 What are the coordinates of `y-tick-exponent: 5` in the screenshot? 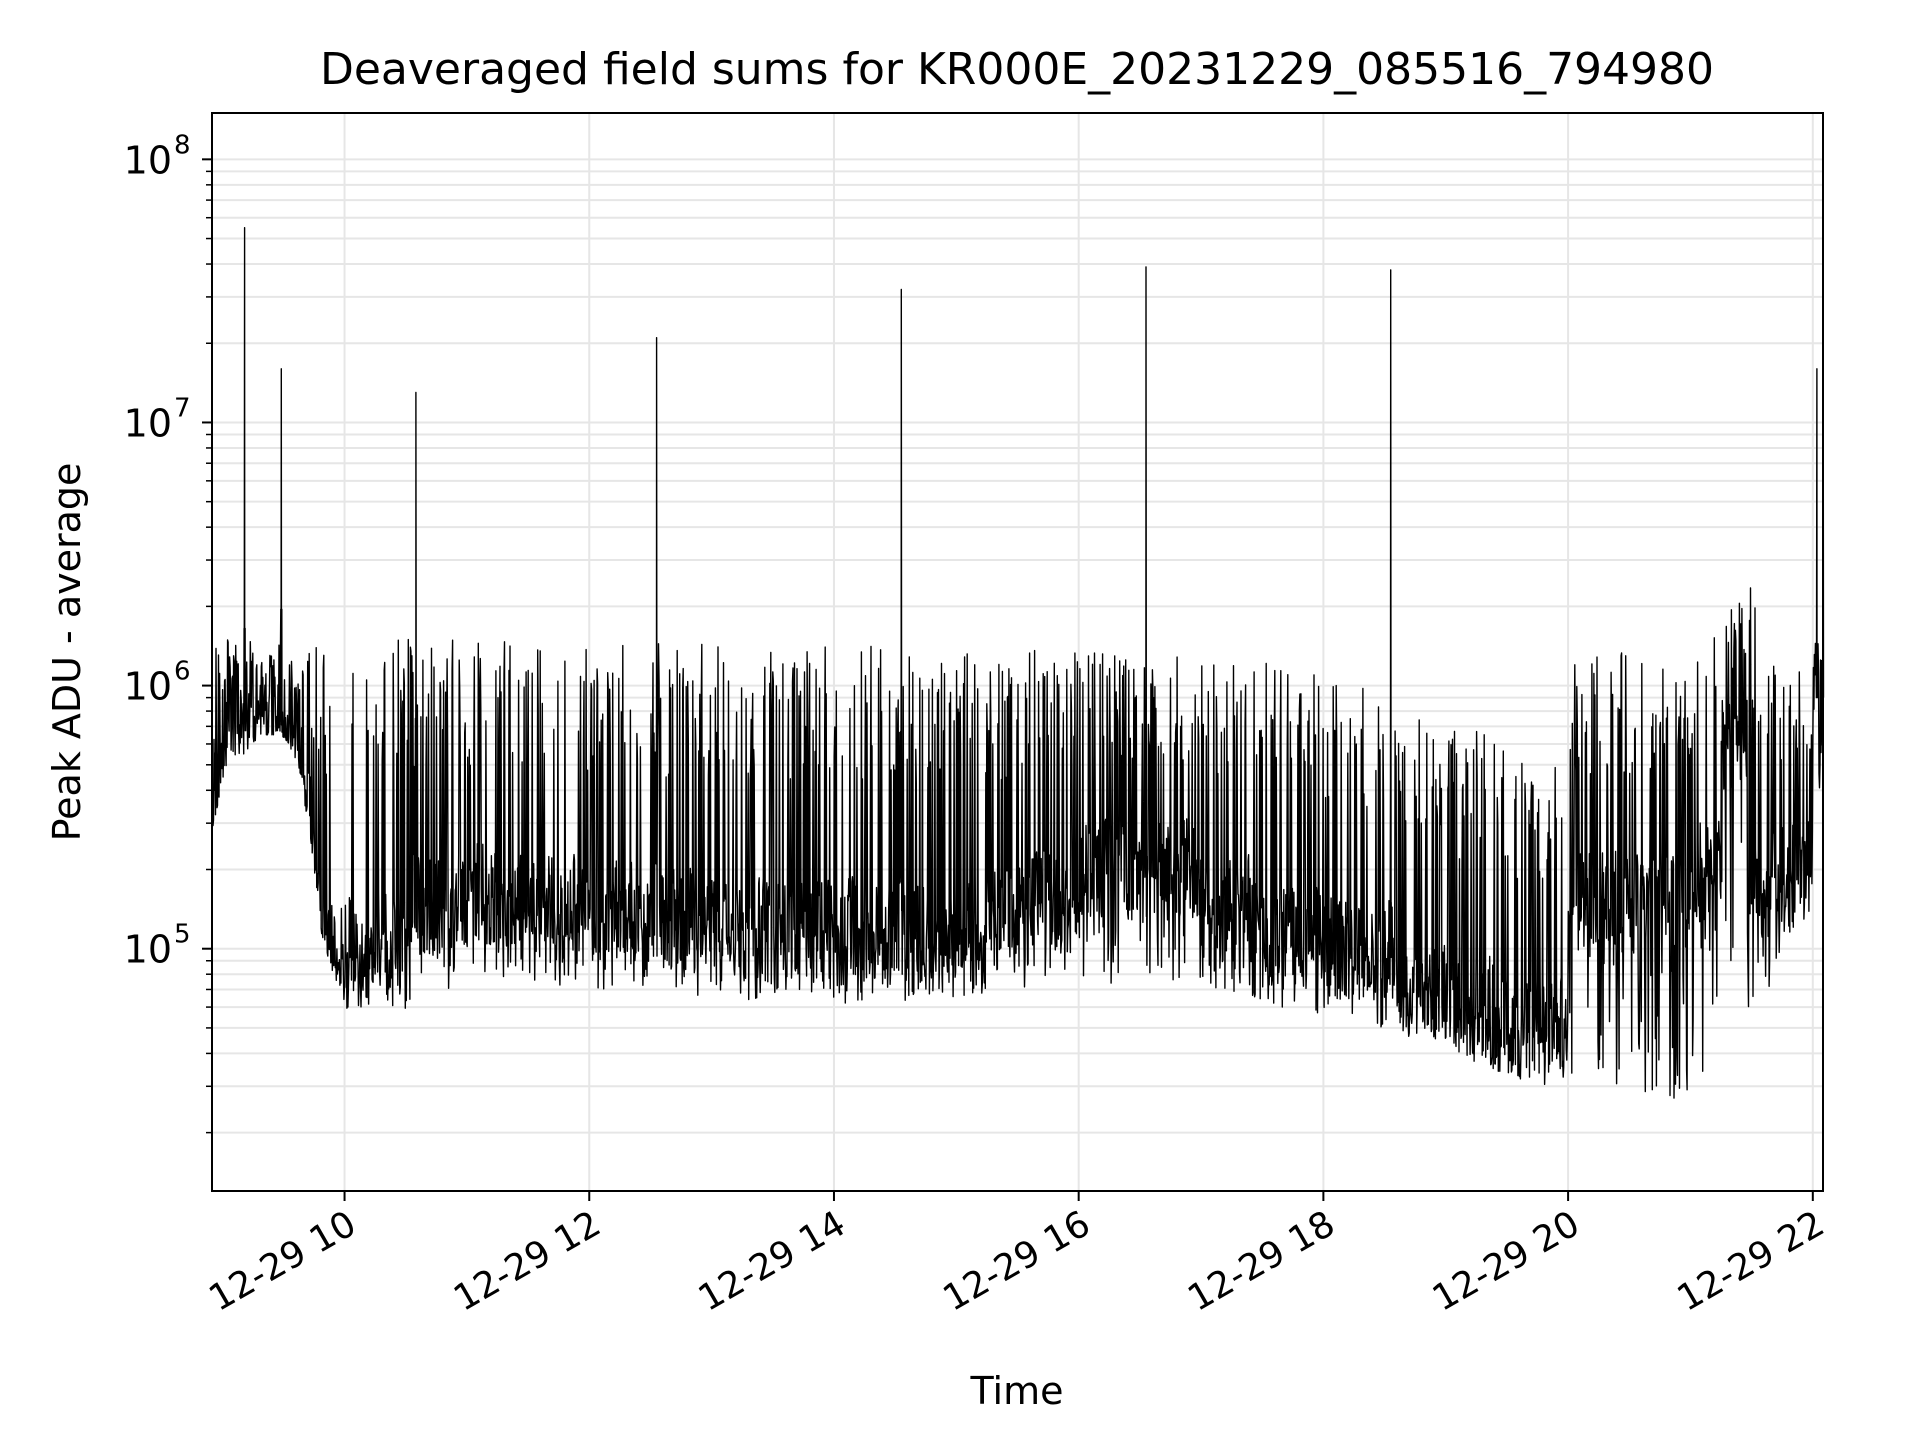 It's located at (182, 935).